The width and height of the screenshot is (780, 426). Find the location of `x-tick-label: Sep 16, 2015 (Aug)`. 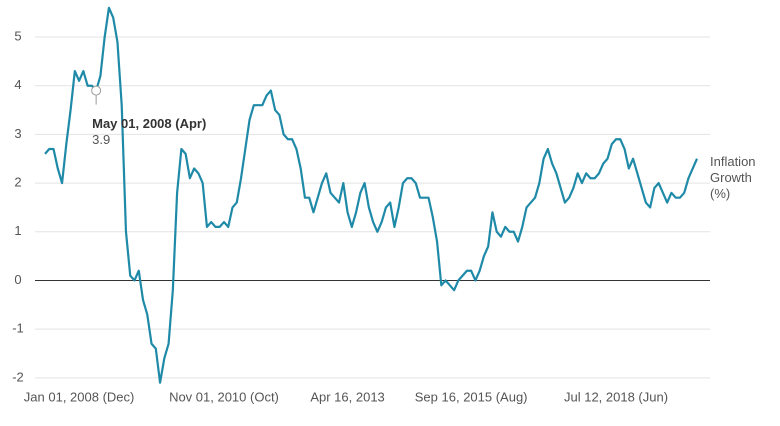

x-tick-label: Sep 16, 2015 (Aug) is located at coordinates (471, 396).